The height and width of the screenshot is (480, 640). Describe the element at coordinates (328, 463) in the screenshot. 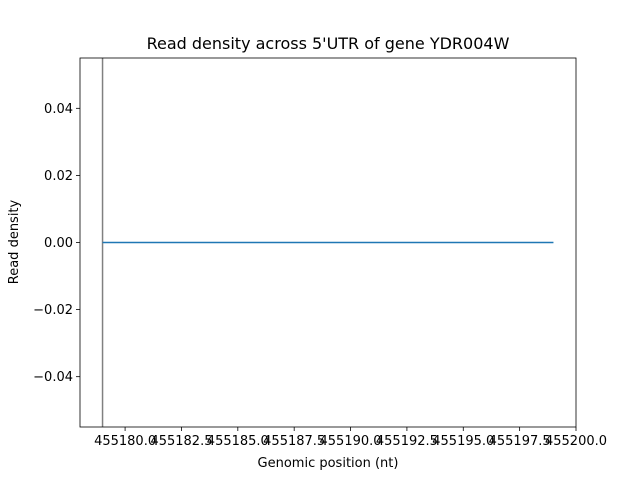

I see `x-axis-label: Genomic position (nt)` at that location.